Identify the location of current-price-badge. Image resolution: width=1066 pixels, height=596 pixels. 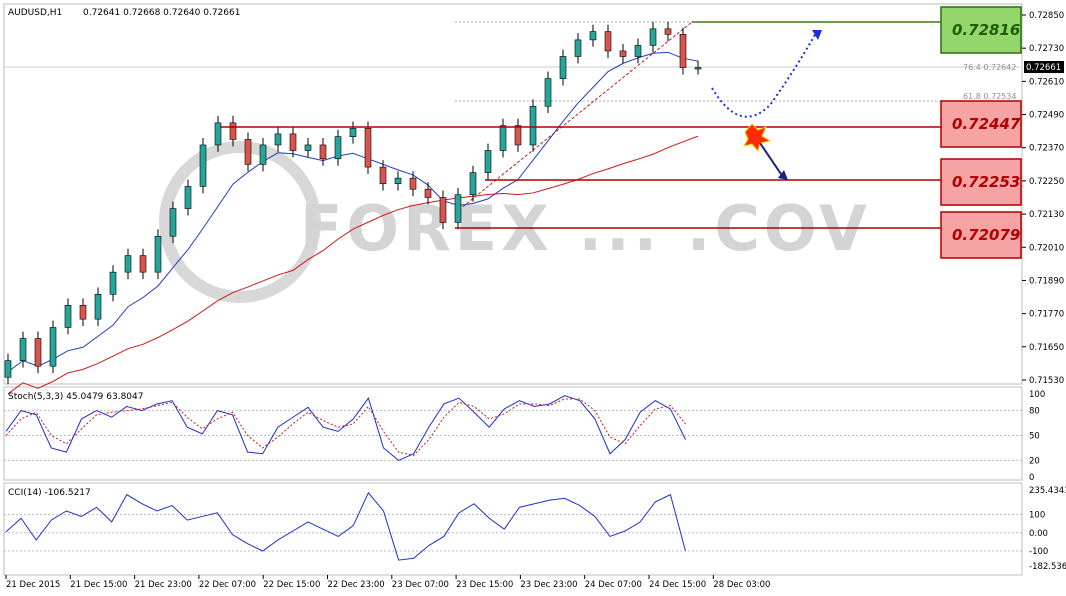
(1044, 67).